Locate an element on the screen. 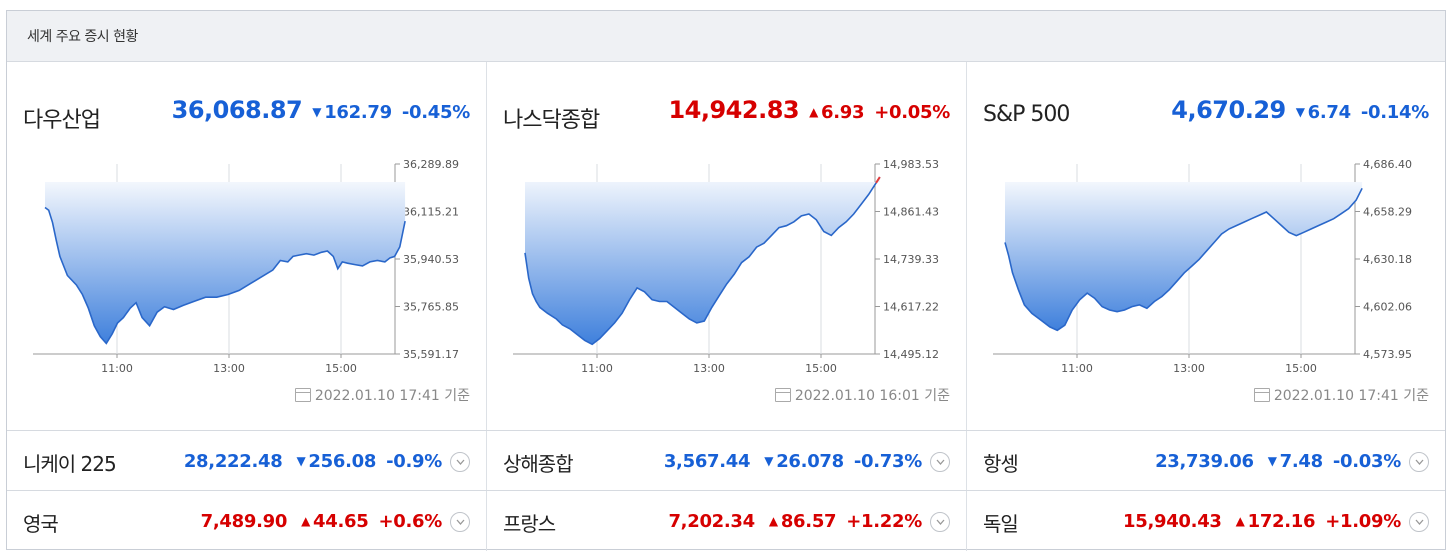 This screenshot has height=558, width=1456. index-change: ▼ 162.79 is located at coordinates (352, 112).